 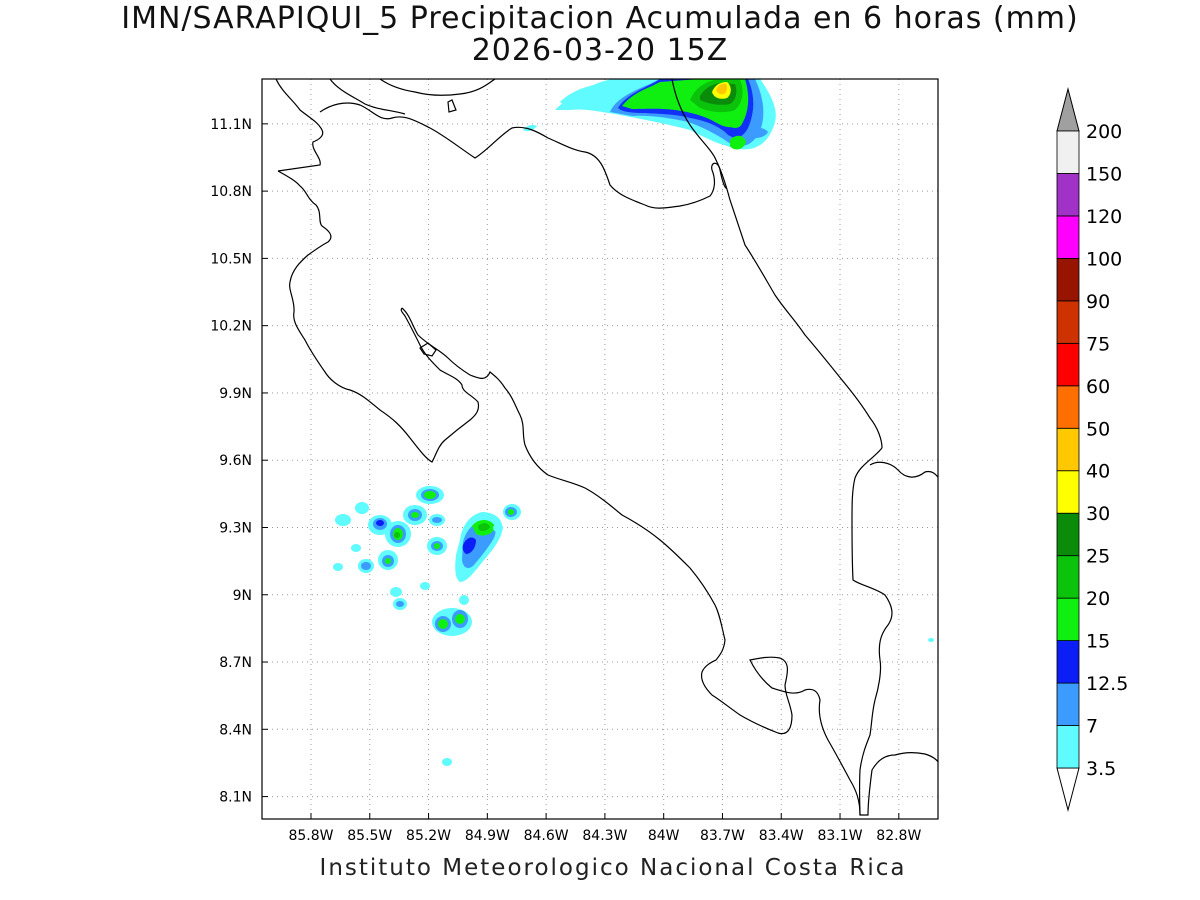 I want to click on colorbar: 3.5 7 12.5 15 20 25 30 40 50 60 75 90 100 120 150 200, so click(x=1092, y=449).